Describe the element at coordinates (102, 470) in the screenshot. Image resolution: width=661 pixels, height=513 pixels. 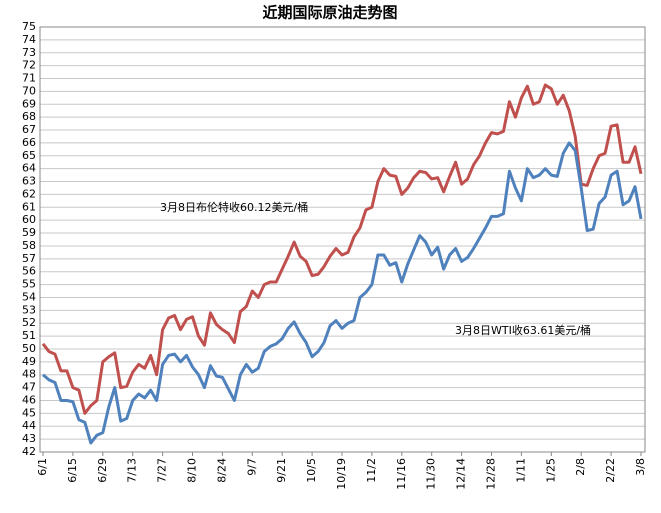
I see `x-tick-label: 6/29` at that location.